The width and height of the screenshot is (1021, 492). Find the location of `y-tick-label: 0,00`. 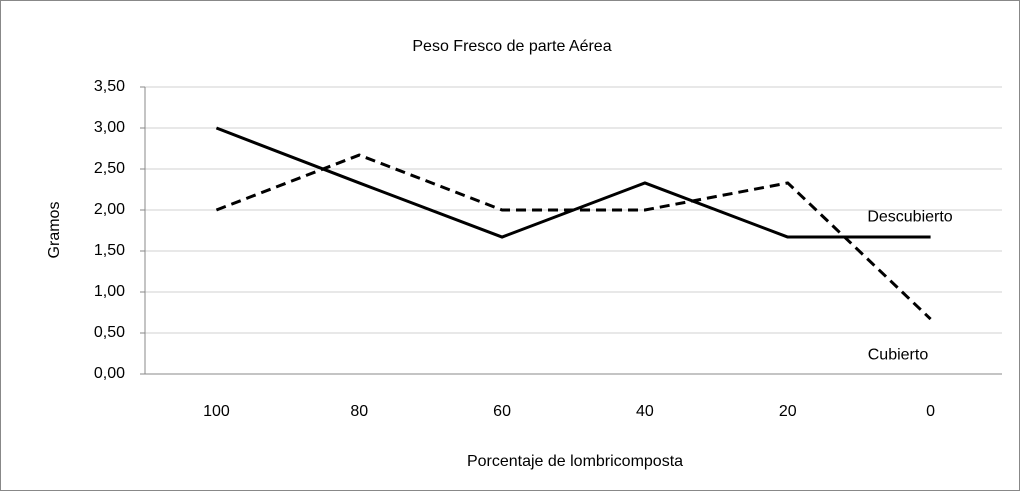

y-tick-label: 0,00 is located at coordinates (109, 373).